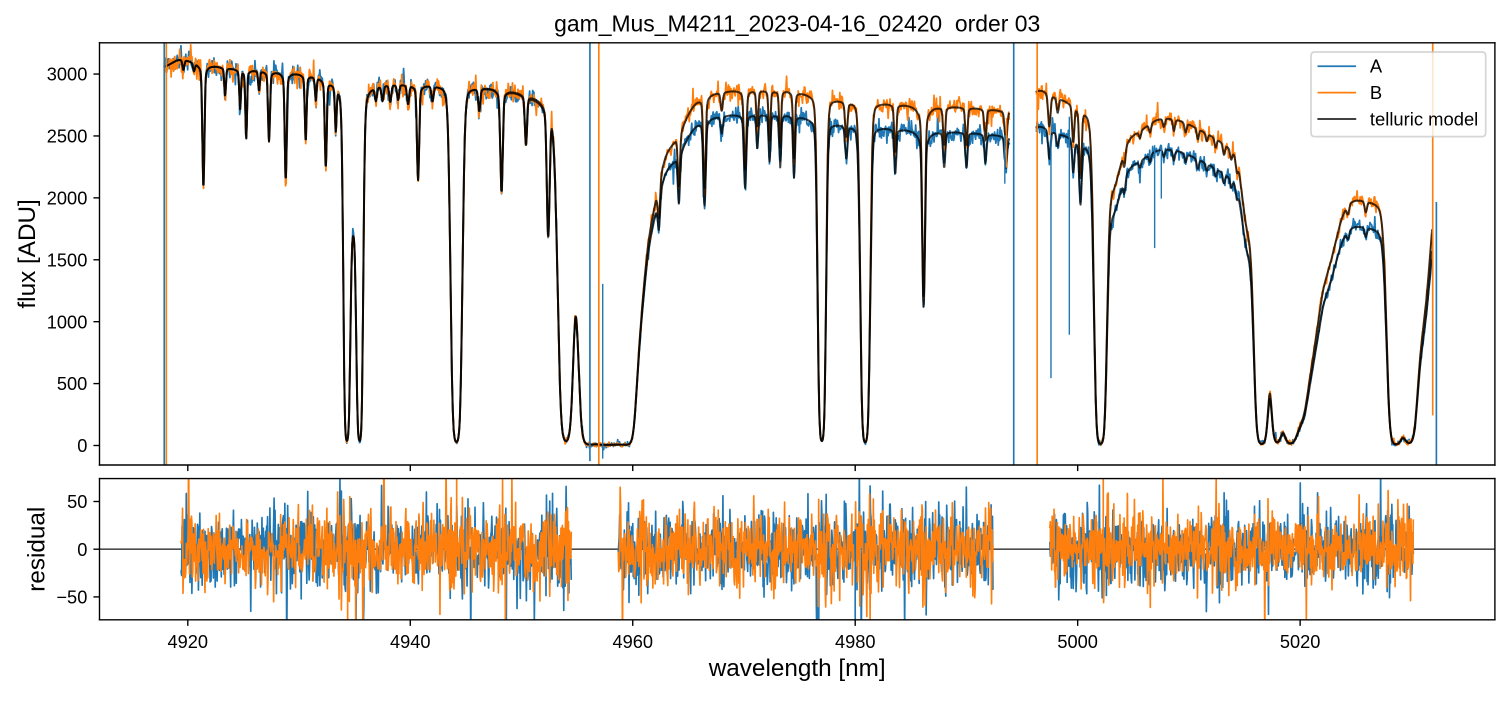 The image size is (1510, 701). Describe the element at coordinates (1424, 118) in the screenshot. I see `svg-text: telluric model` at that location.